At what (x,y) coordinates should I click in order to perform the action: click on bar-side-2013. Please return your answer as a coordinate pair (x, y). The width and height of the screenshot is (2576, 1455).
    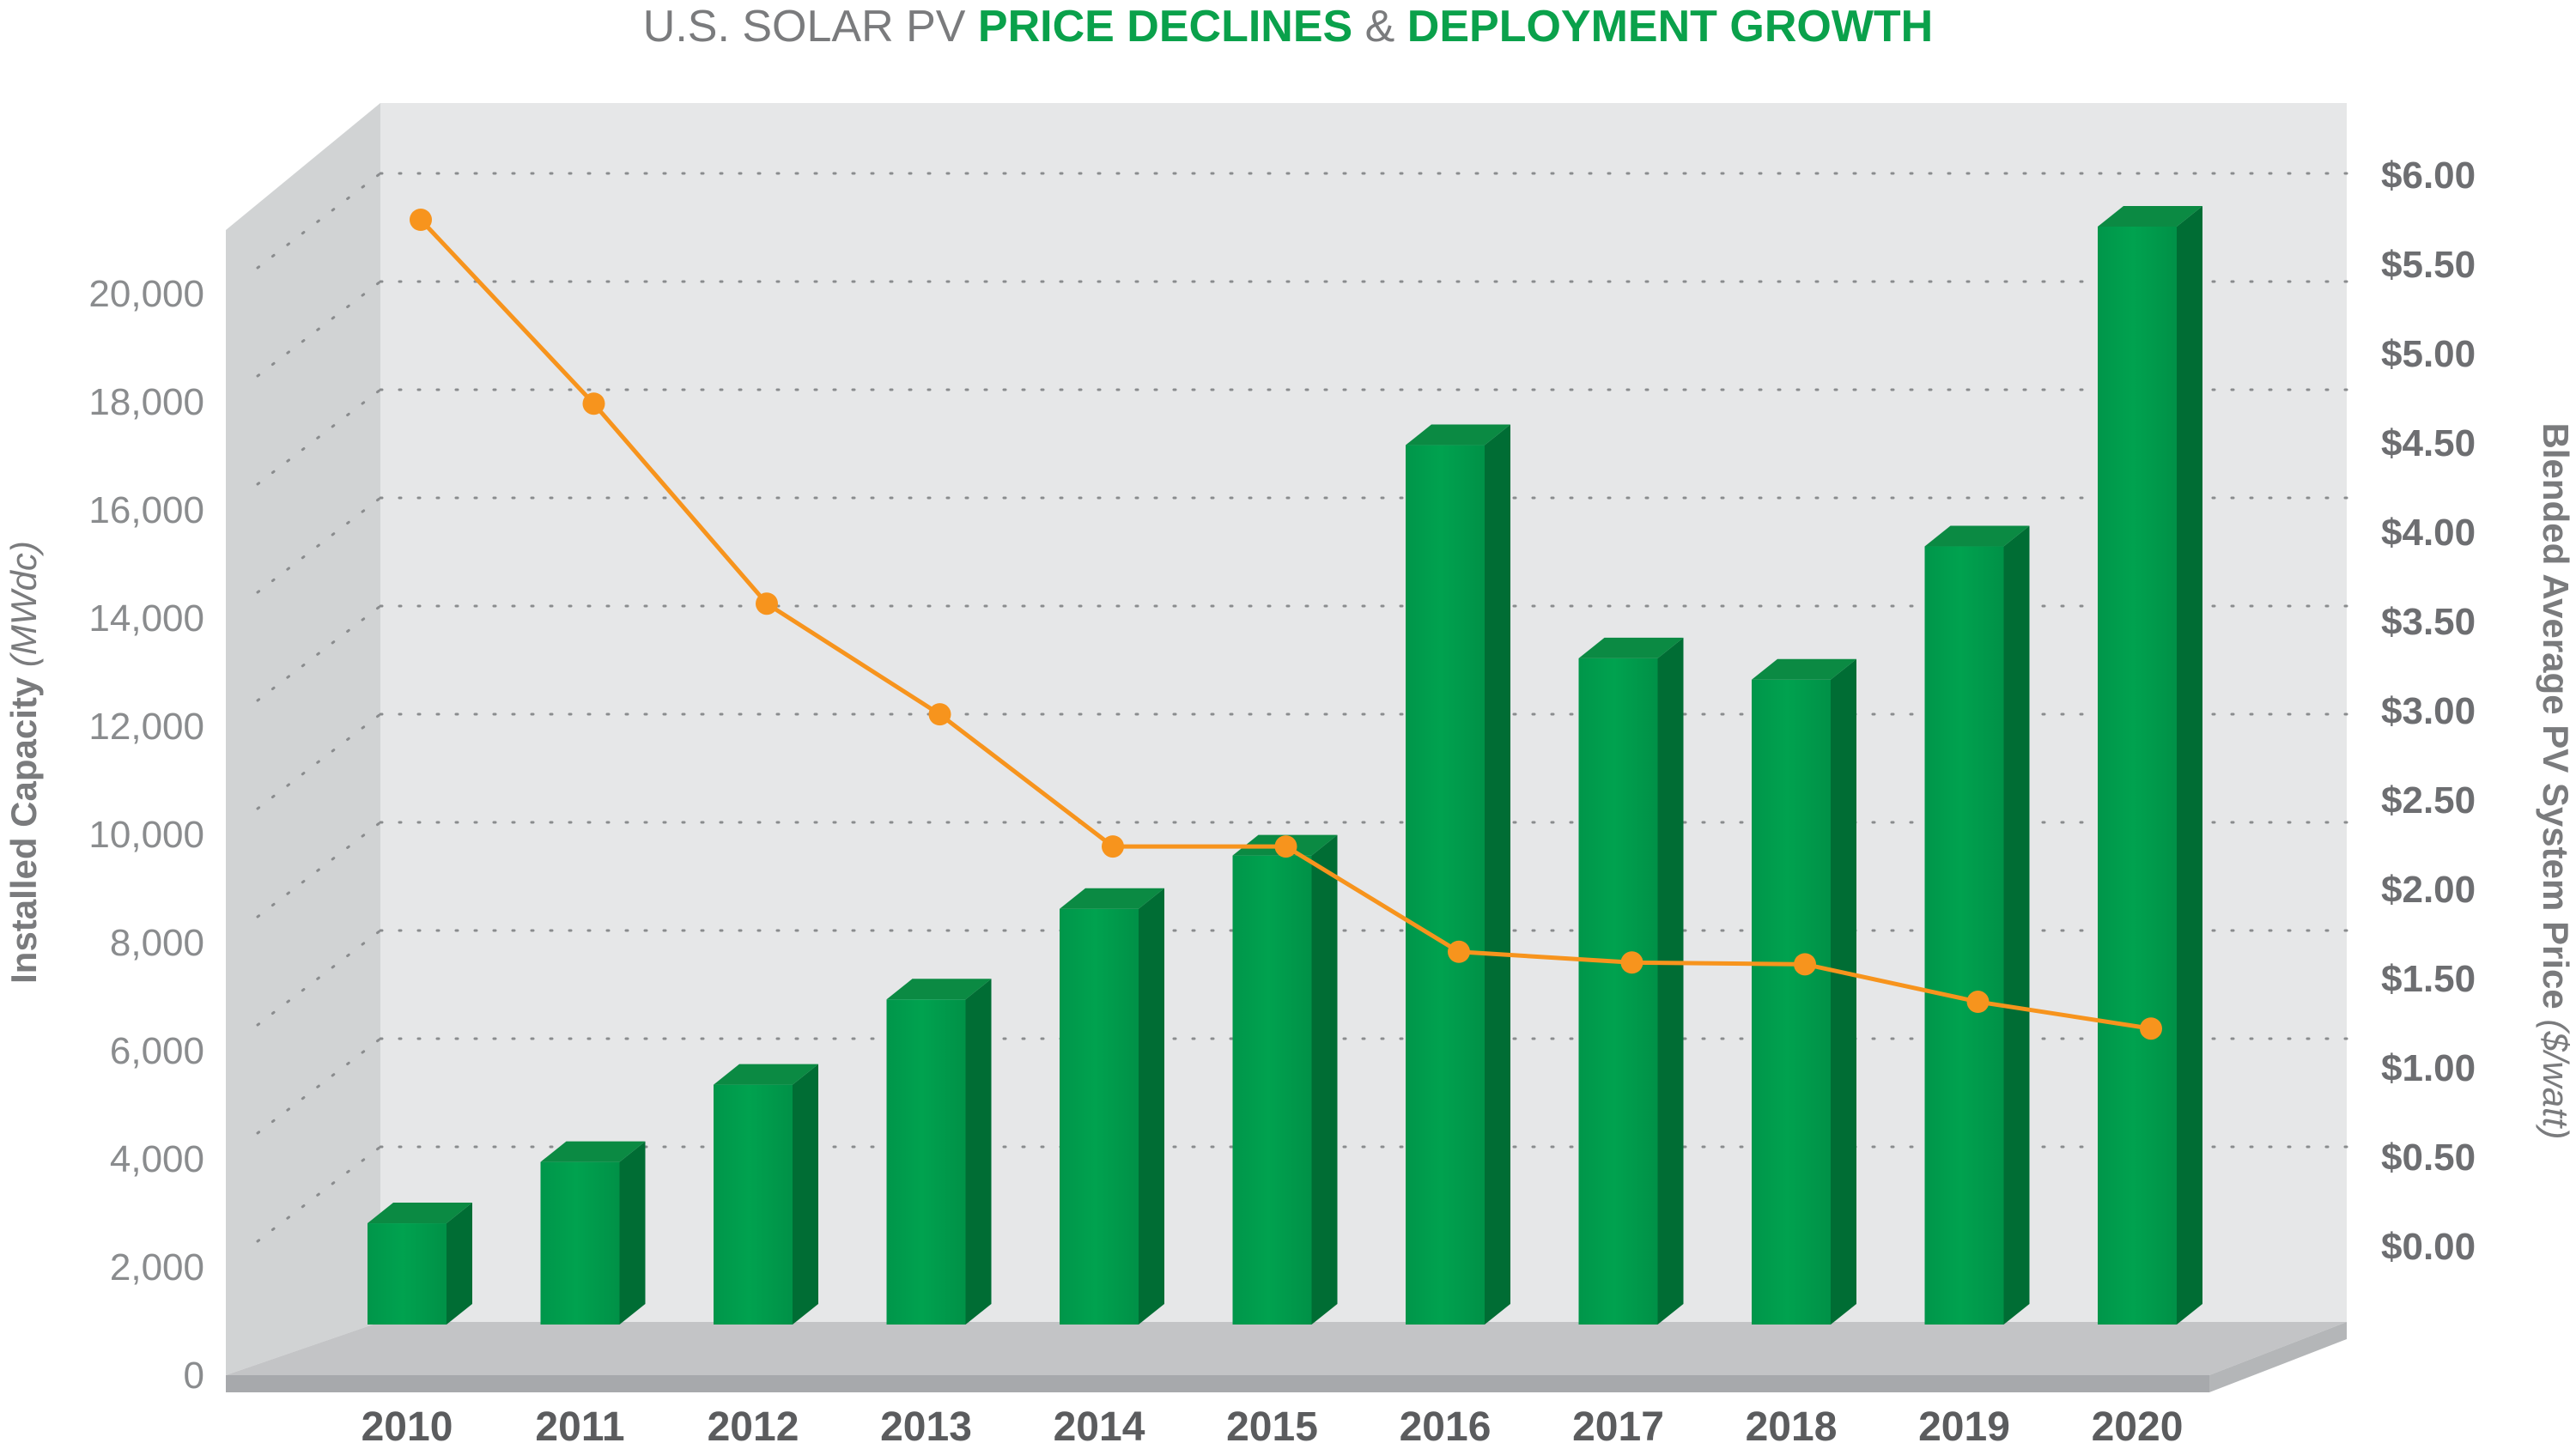
    Looking at the image, I should click on (979, 1152).